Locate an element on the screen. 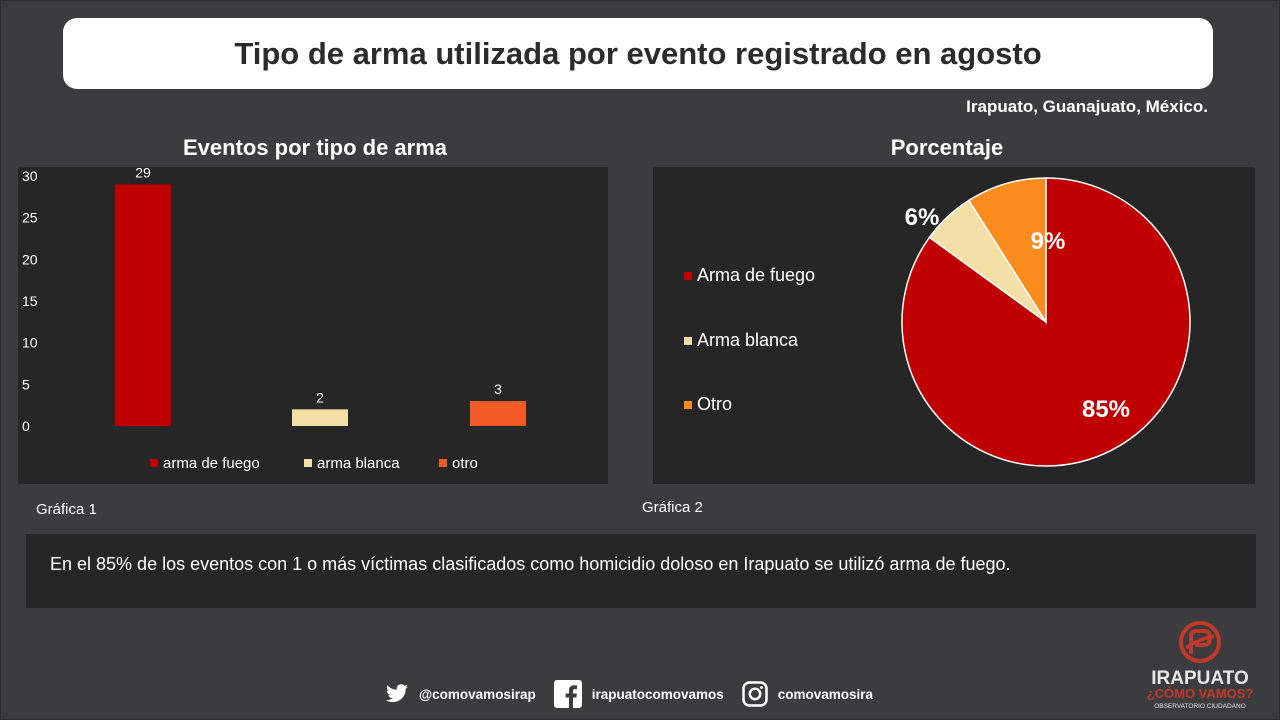 This screenshot has height=720, width=1280. y-tick-label: 20 is located at coordinates (30, 259).